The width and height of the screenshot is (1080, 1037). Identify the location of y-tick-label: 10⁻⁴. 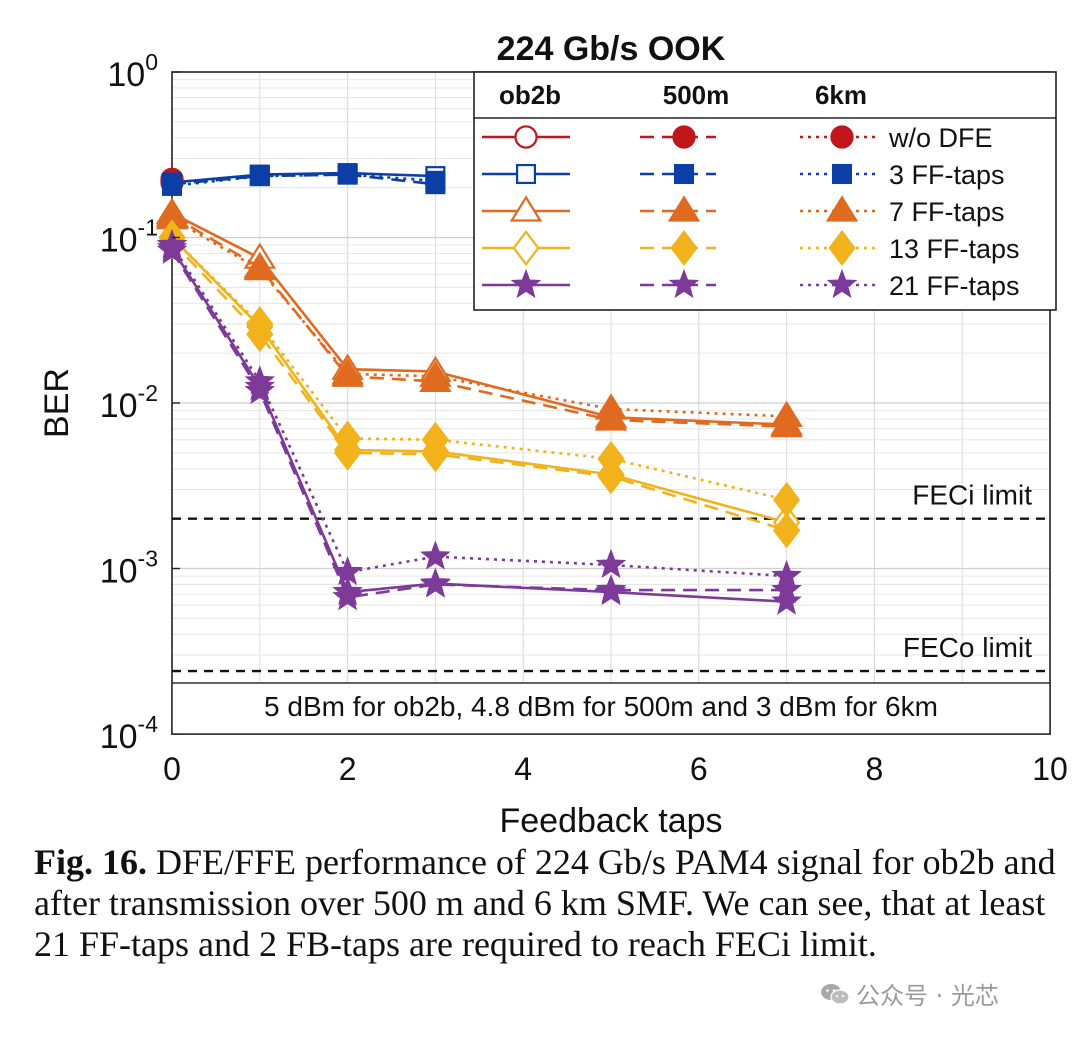
(129, 733).